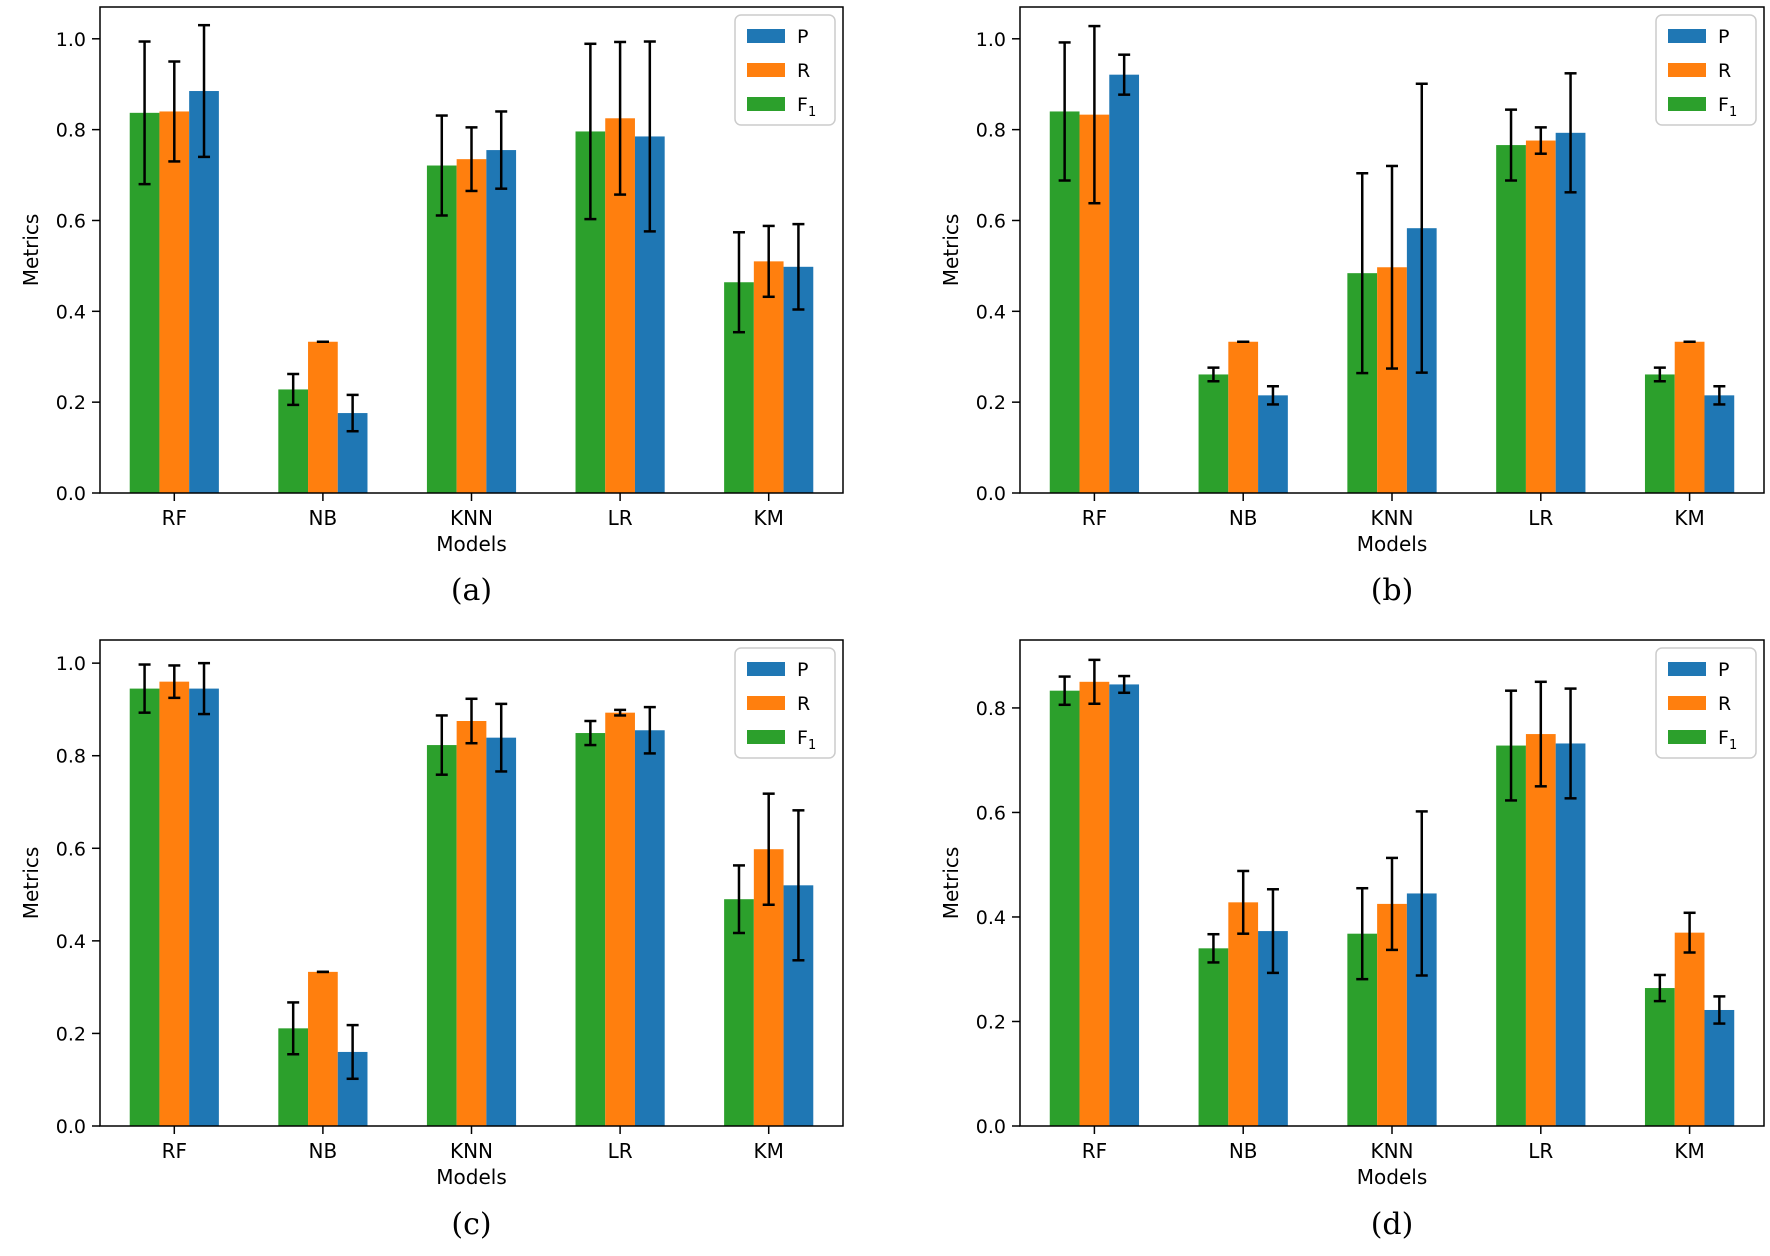  What do you see at coordinates (1391, 1151) in the screenshot?
I see `x-tick-label: KNN` at bounding box center [1391, 1151].